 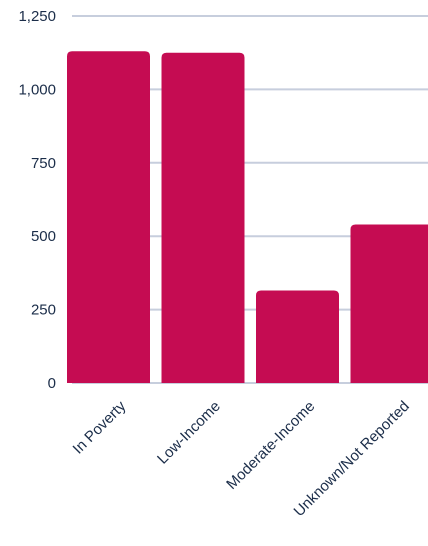 I want to click on y-tick-label: 1,250, so click(x=37, y=16).